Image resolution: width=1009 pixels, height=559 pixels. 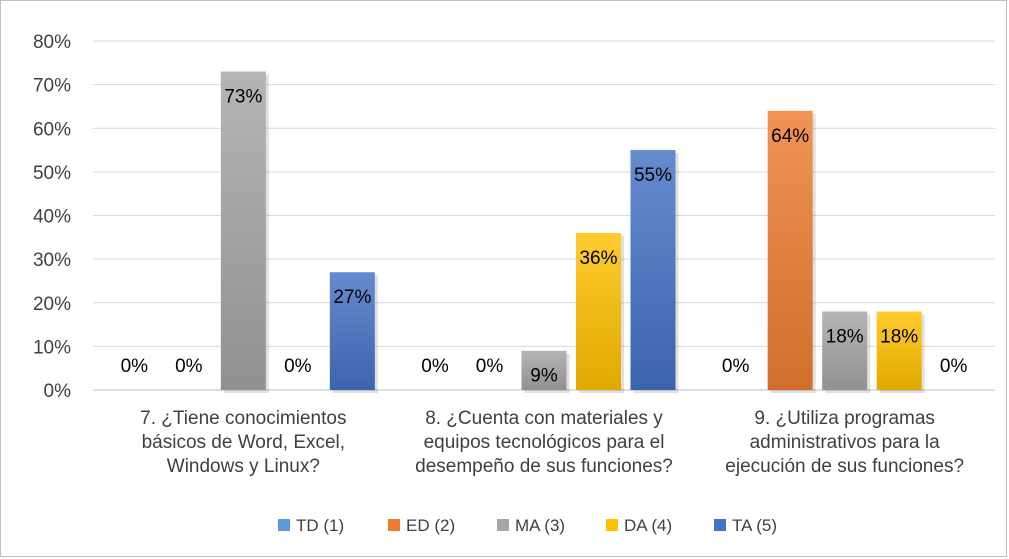 I want to click on legend-label: DA (4), so click(x=648, y=525).